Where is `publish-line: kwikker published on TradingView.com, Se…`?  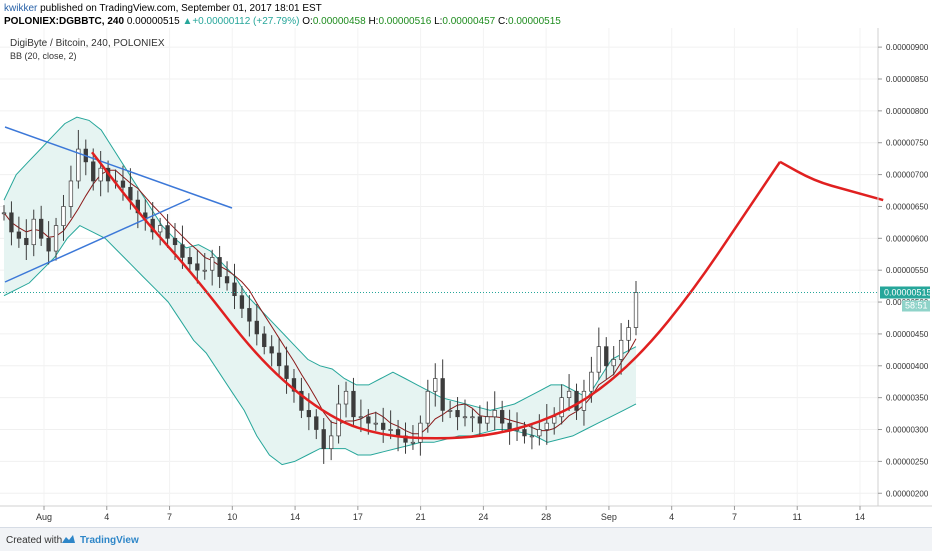 publish-line: kwikker published on TradingView.com, Se… is located at coordinates (163, 8).